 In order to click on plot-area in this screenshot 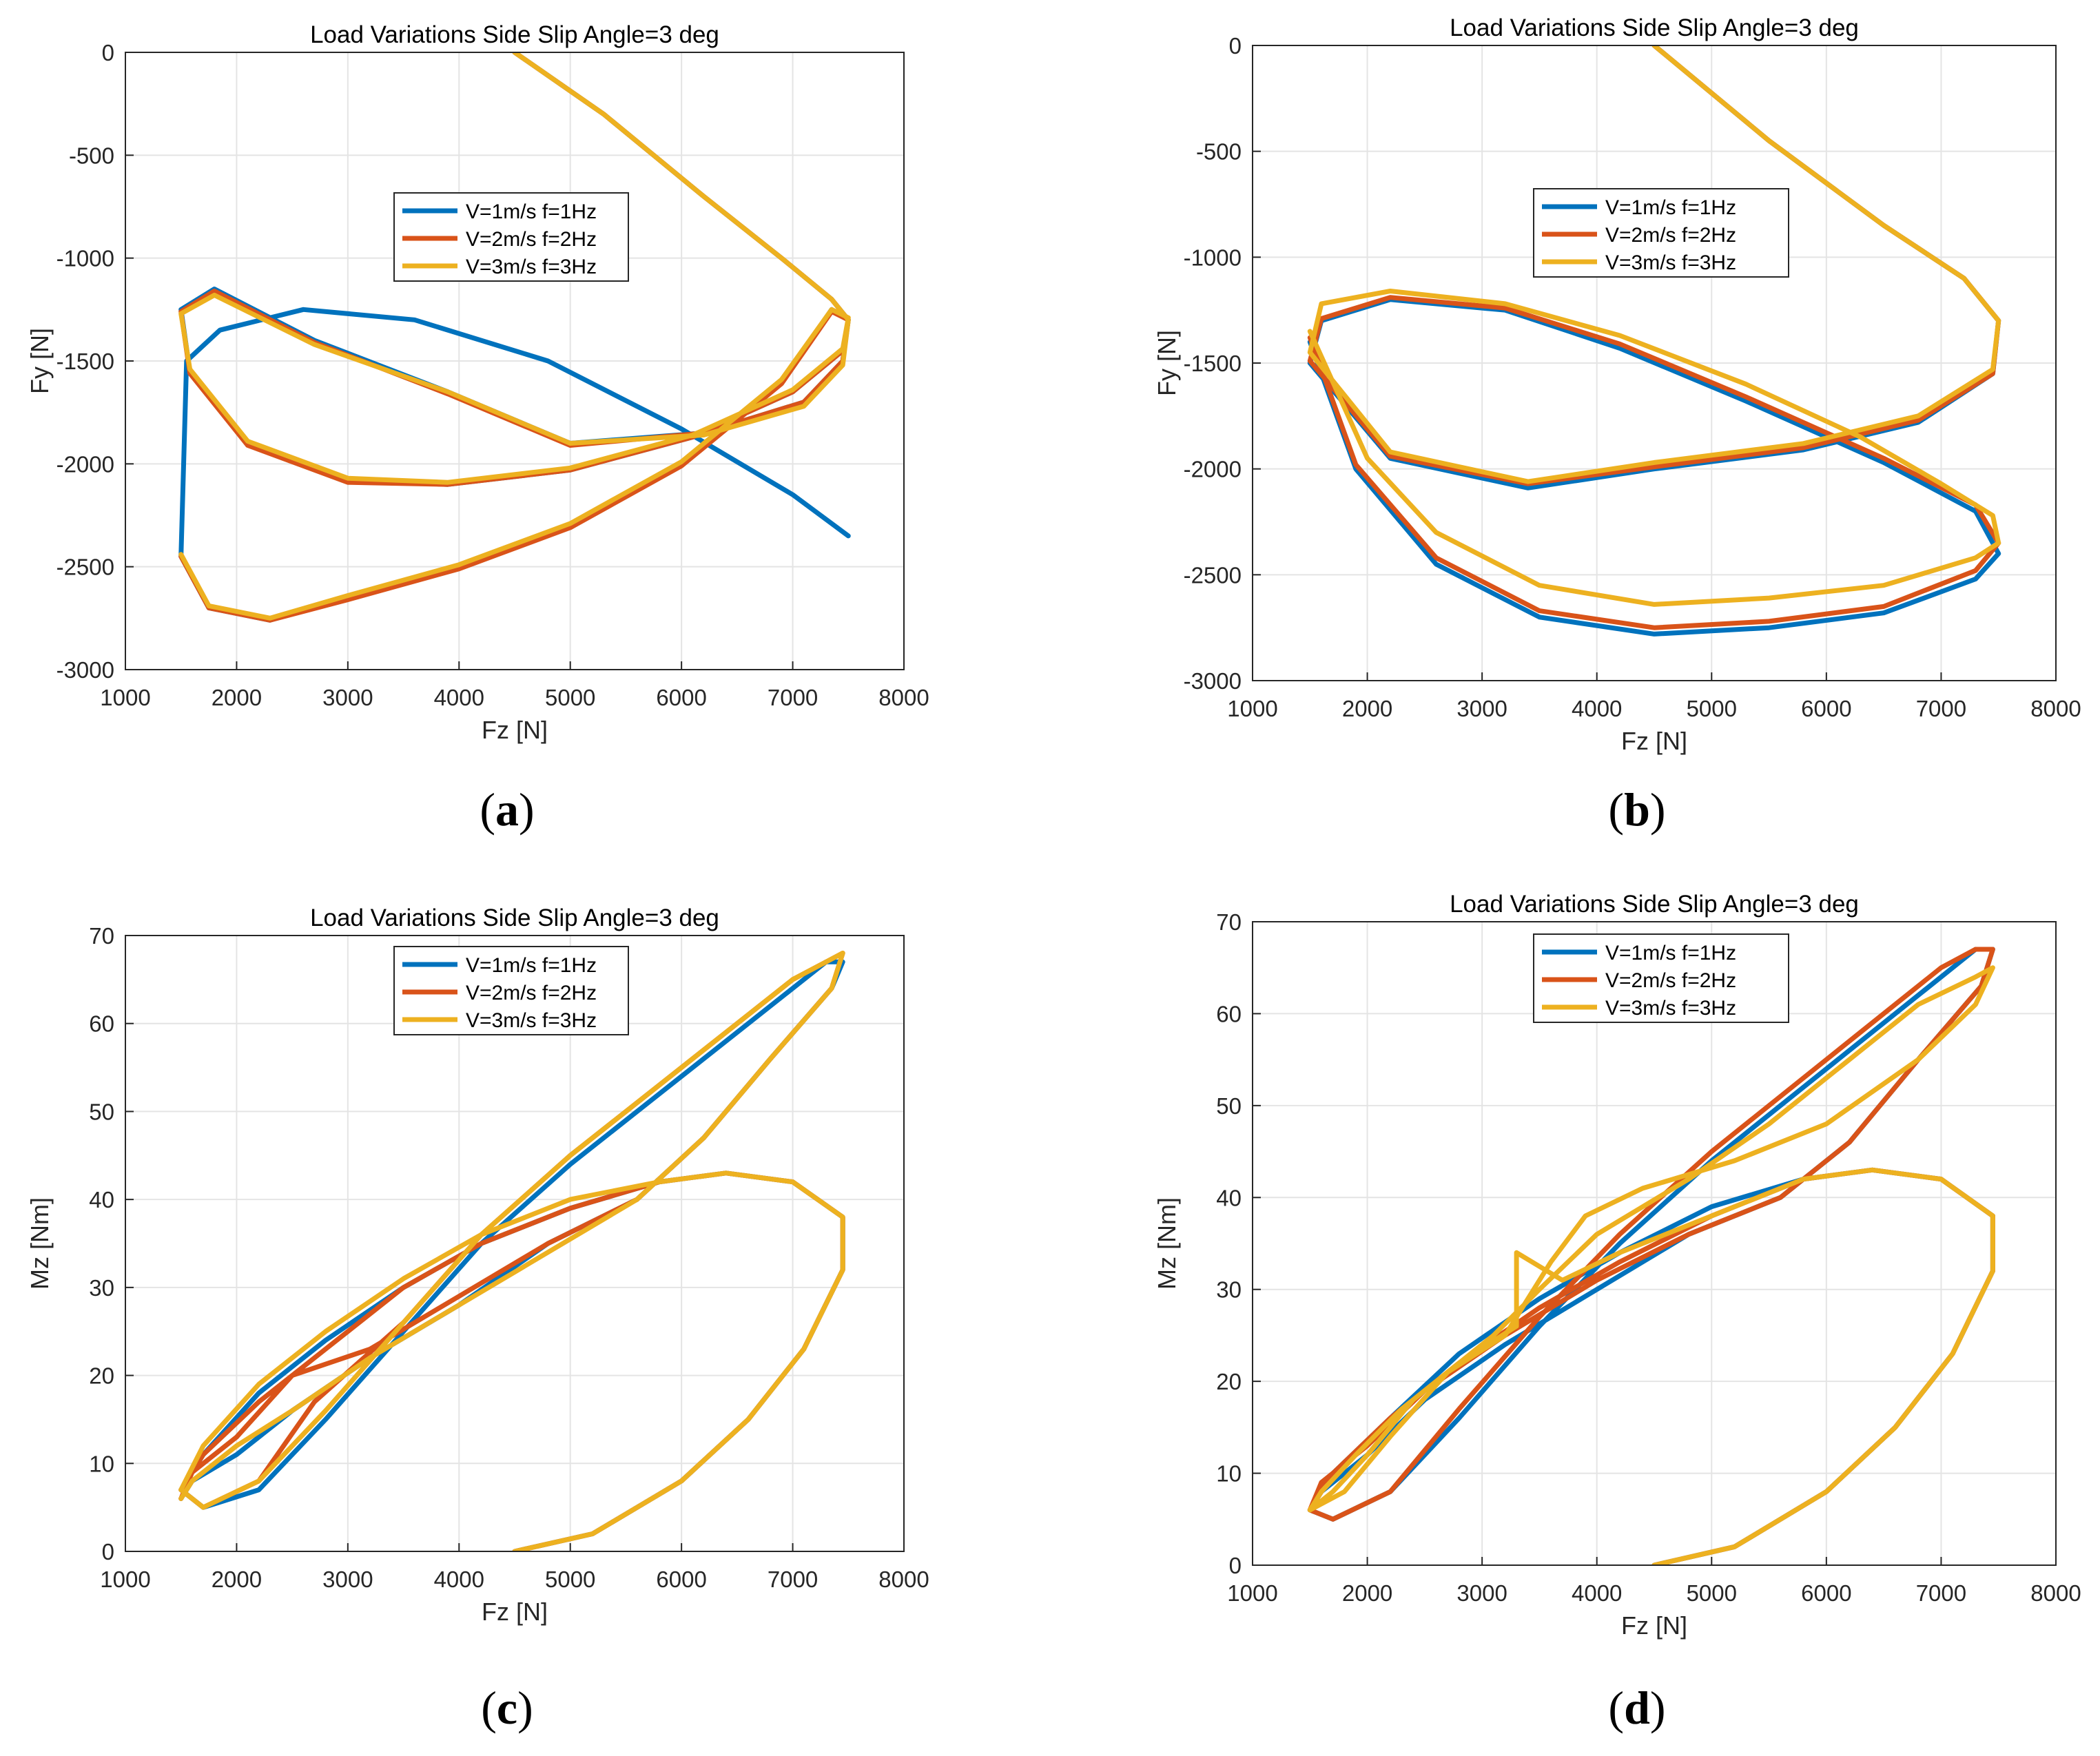, I will do `click(514, 1243)`.